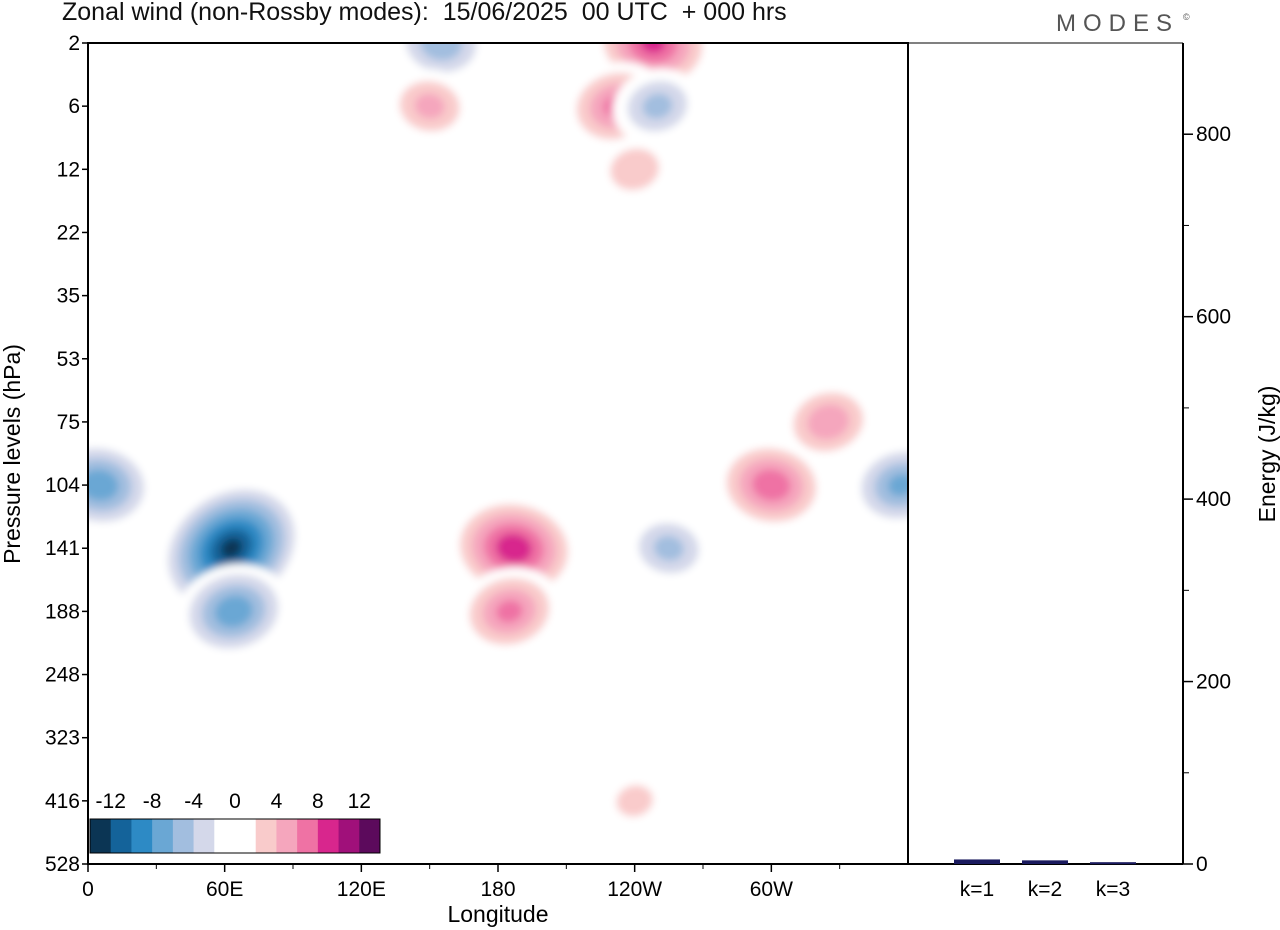 The image size is (1280, 930). What do you see at coordinates (1213, 682) in the screenshot?
I see `energy-tick-label: 200` at bounding box center [1213, 682].